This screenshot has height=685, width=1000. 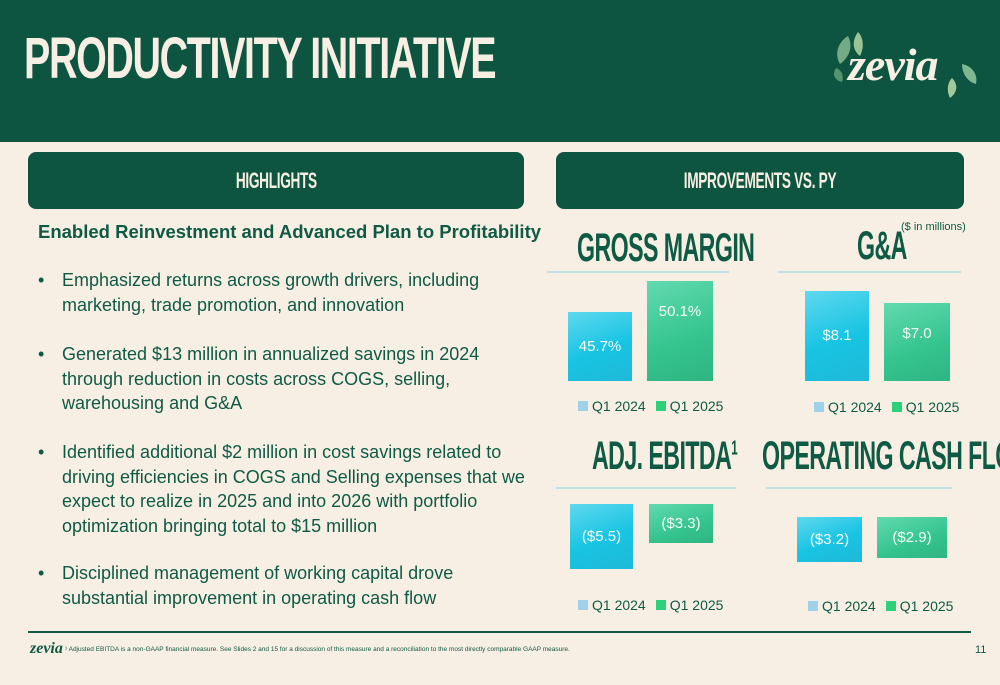 What do you see at coordinates (981, 650) in the screenshot?
I see `page-number: 11` at bounding box center [981, 650].